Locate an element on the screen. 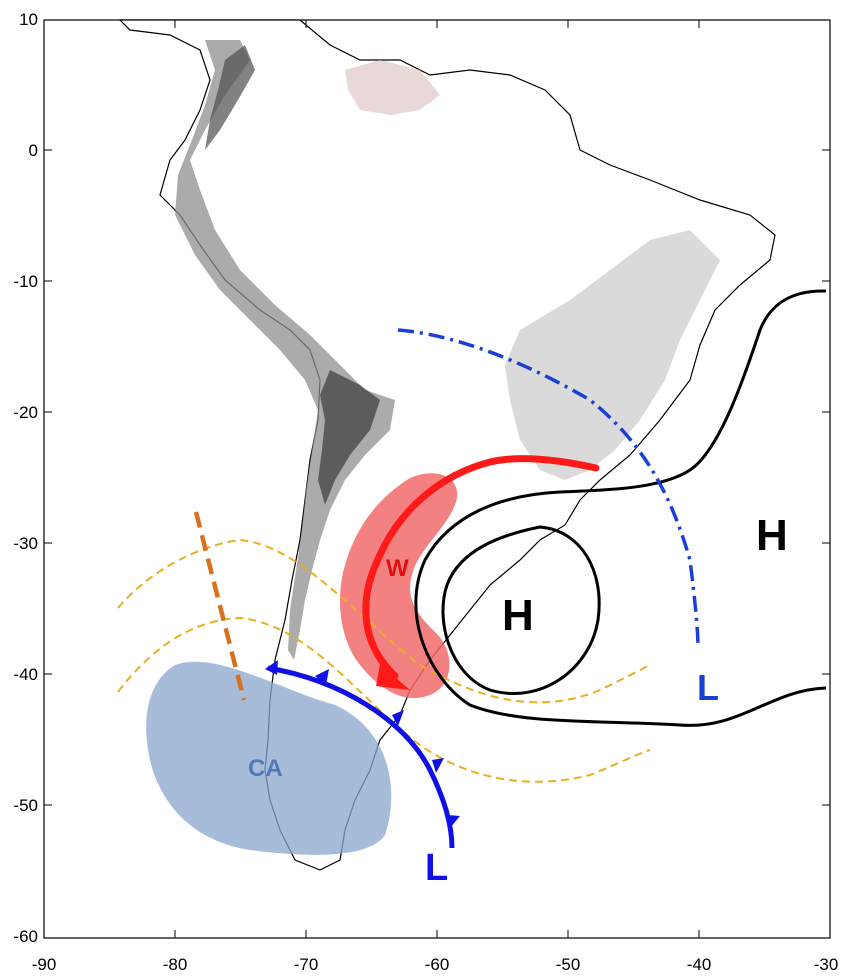  y-tick-label: 10 is located at coordinates (28, 19).